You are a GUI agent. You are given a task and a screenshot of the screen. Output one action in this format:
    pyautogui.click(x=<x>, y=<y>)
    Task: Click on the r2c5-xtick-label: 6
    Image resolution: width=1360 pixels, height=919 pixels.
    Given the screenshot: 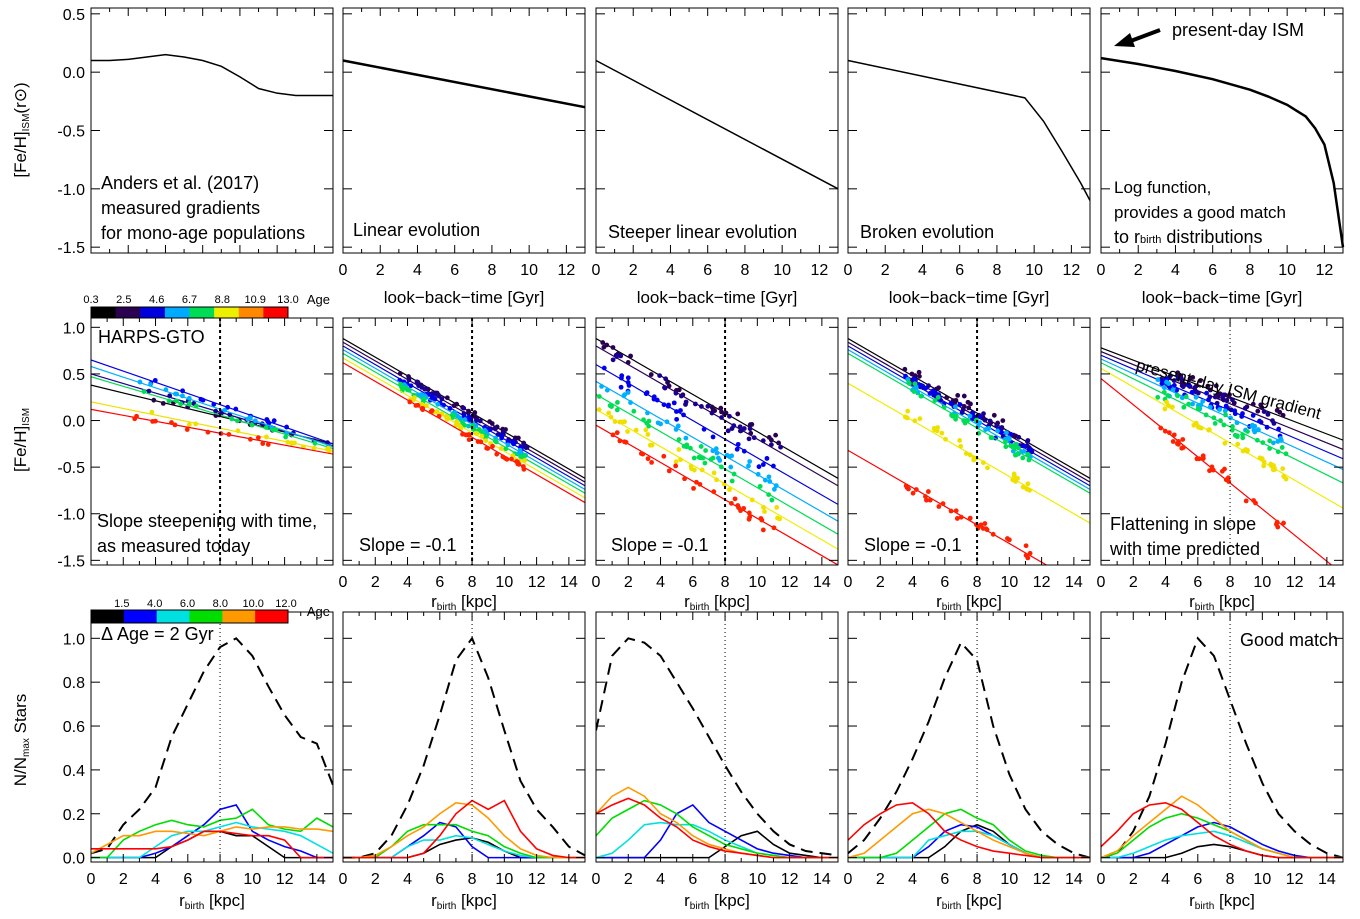 What is the action you would take?
    pyautogui.click(x=1197, y=582)
    